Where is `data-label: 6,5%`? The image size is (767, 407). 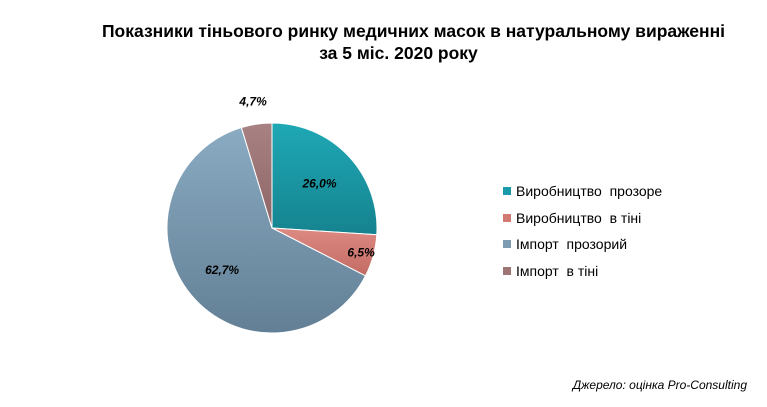
data-label: 6,5% is located at coordinates (361, 253).